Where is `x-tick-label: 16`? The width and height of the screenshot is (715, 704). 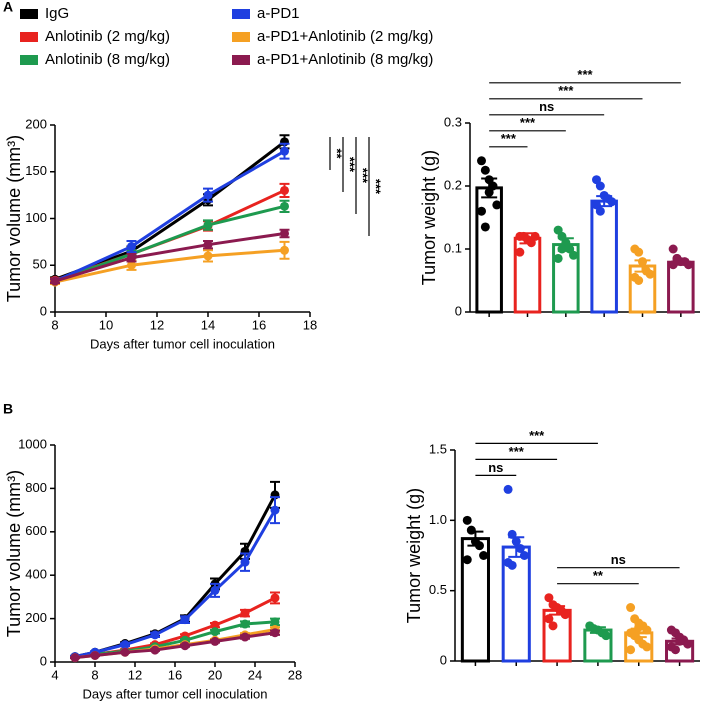 x-tick-label: 16 is located at coordinates (259, 324).